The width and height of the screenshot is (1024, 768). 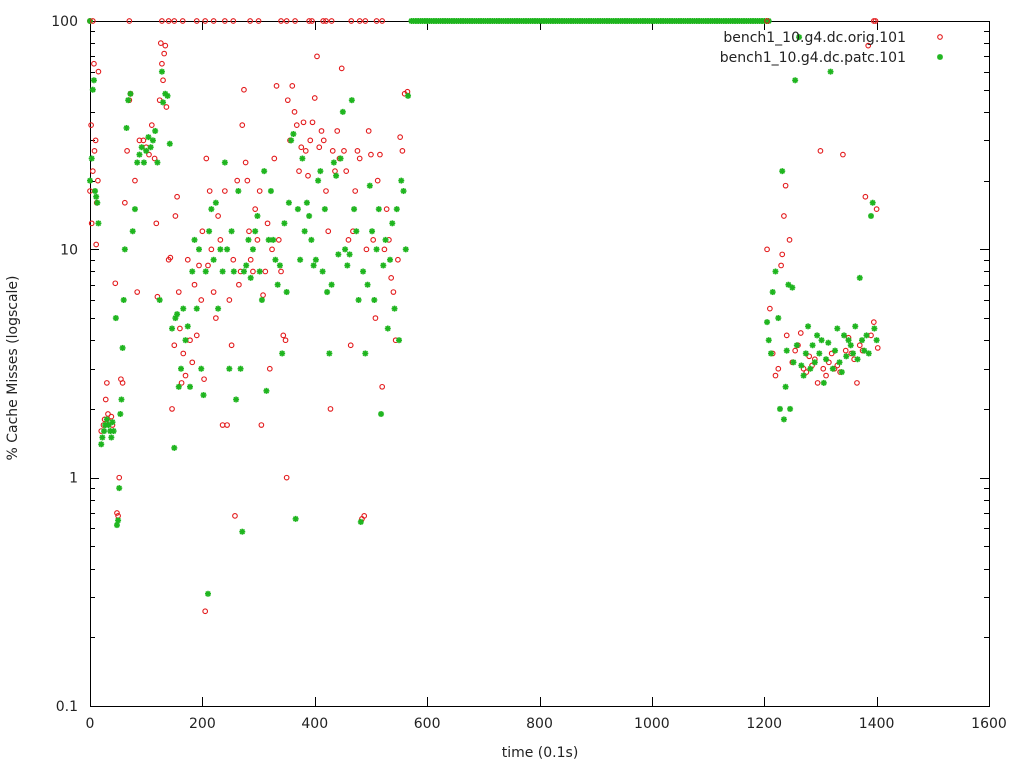 What do you see at coordinates (73, 479) in the screenshot?
I see `y-tick-label: 1` at bounding box center [73, 479].